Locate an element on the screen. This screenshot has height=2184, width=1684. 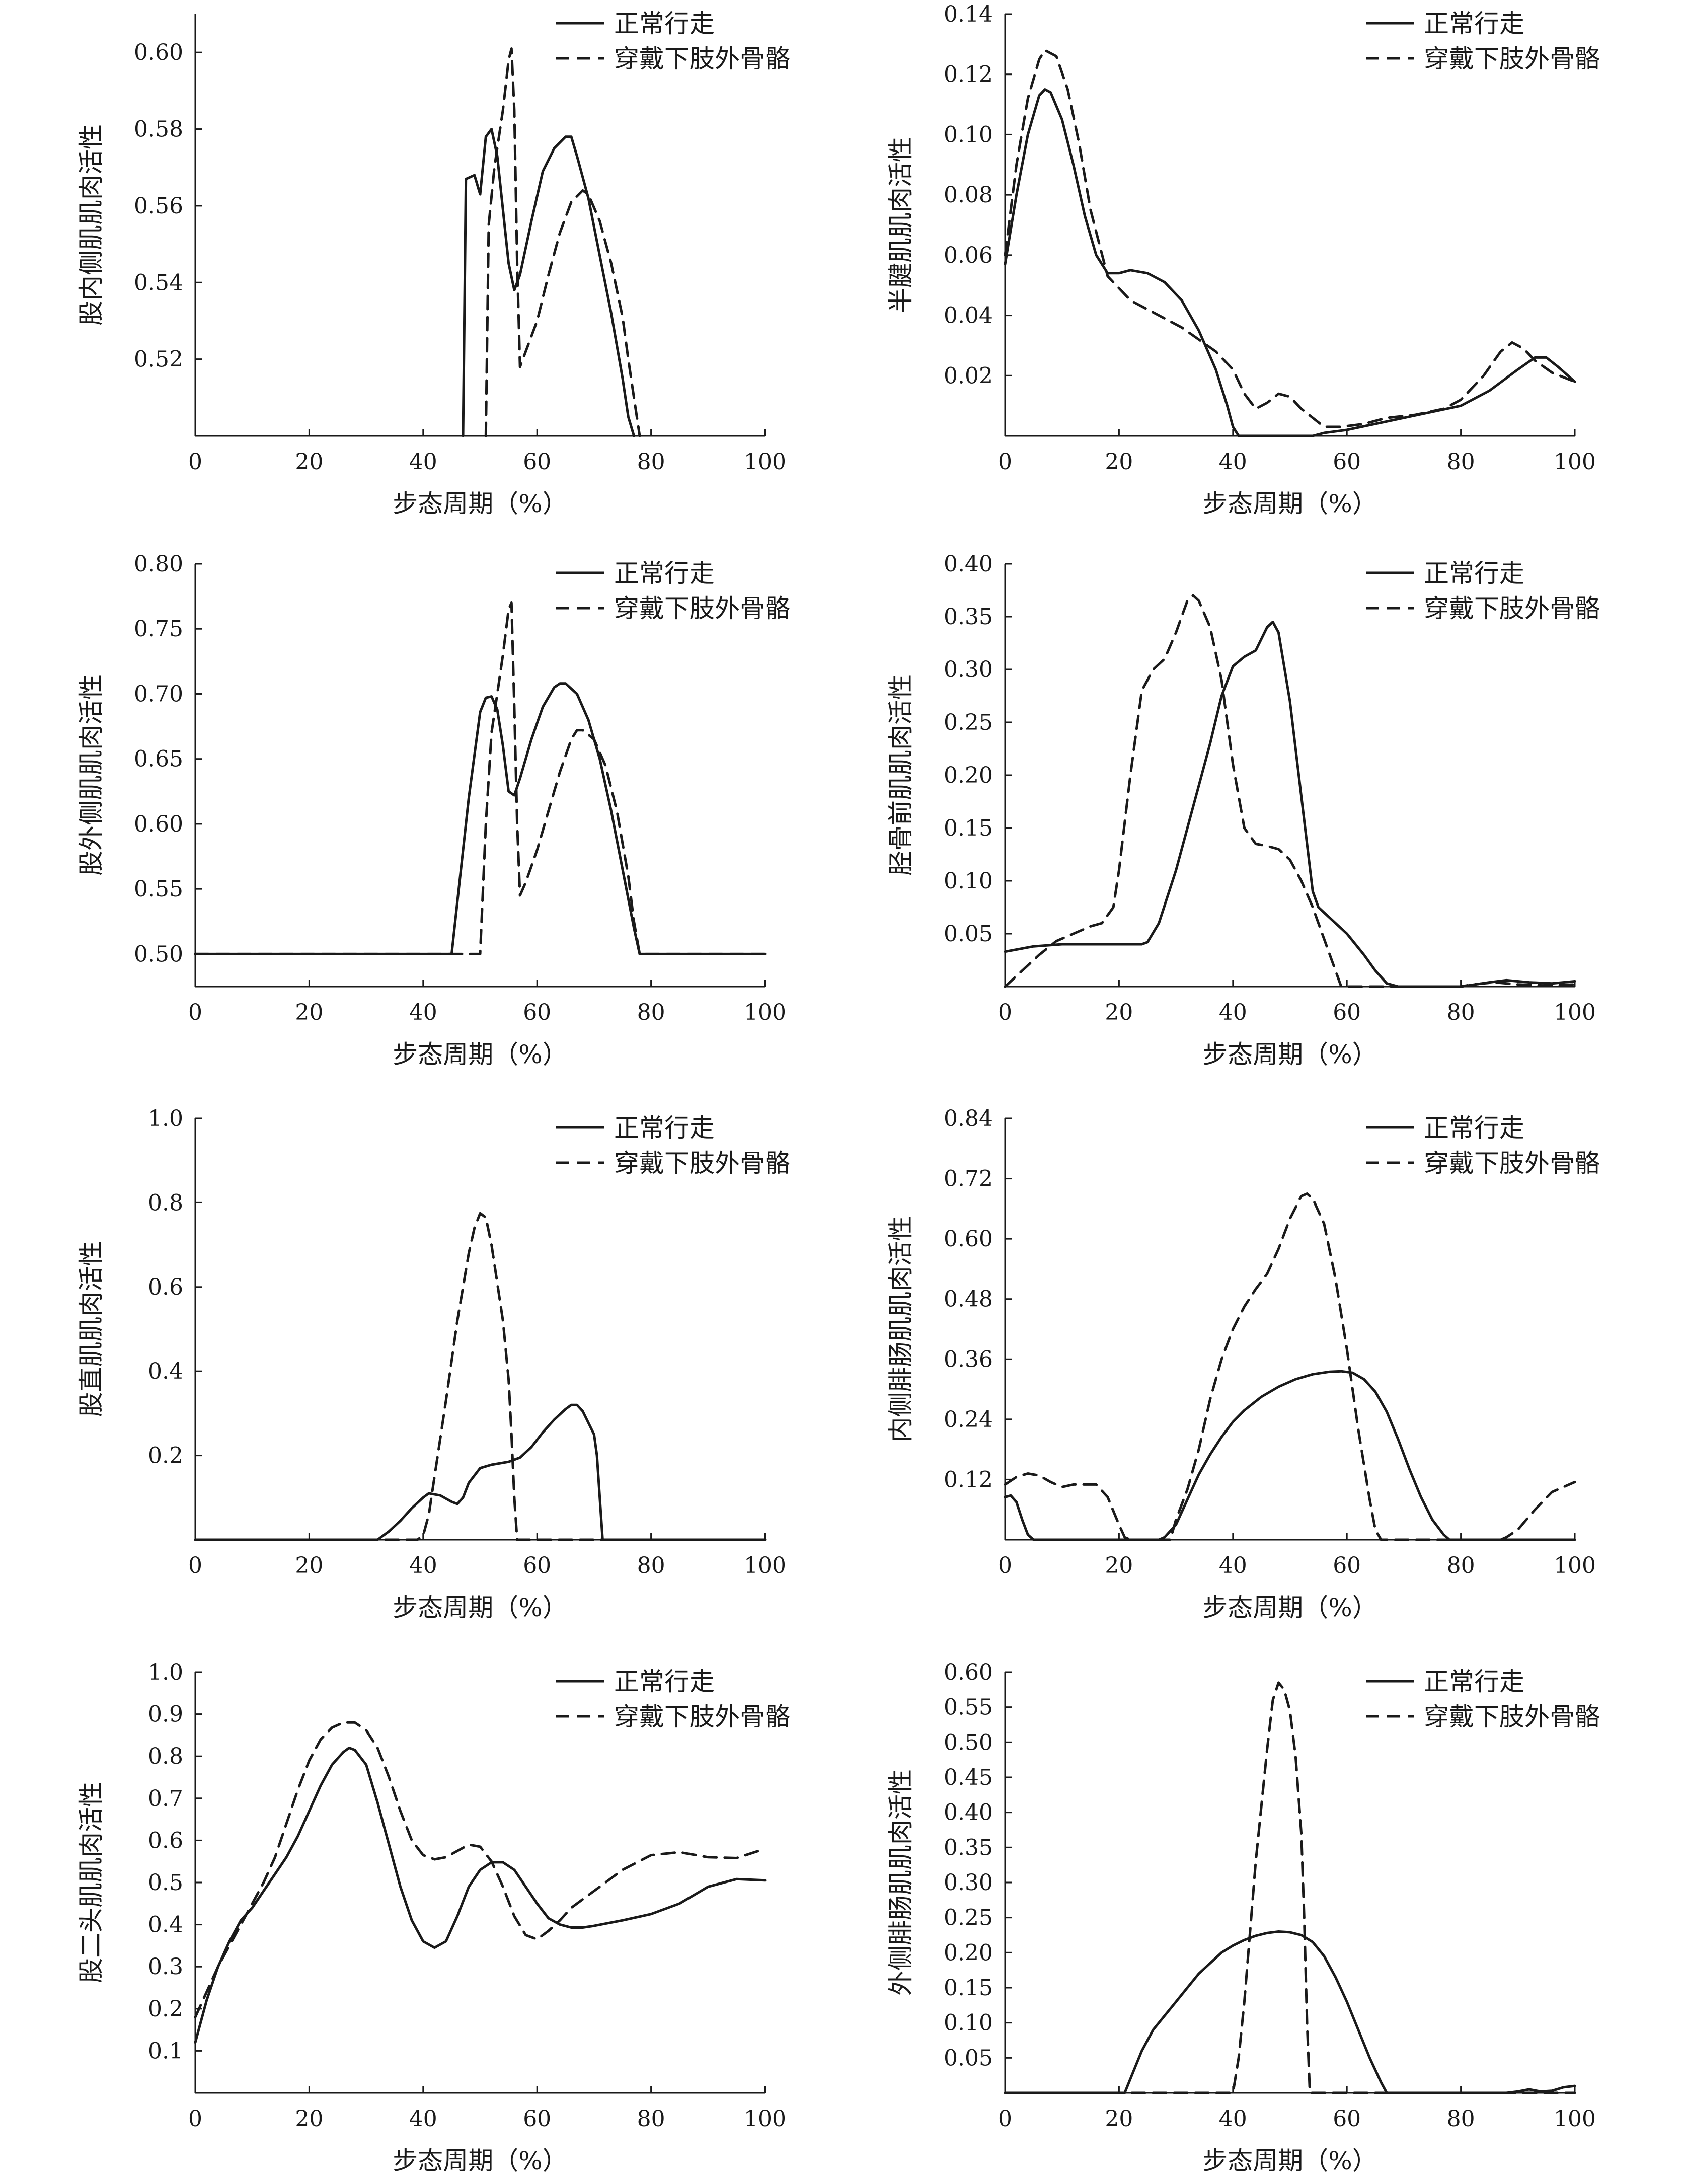
y-tick-label: 0.84 is located at coordinates (968, 1119).